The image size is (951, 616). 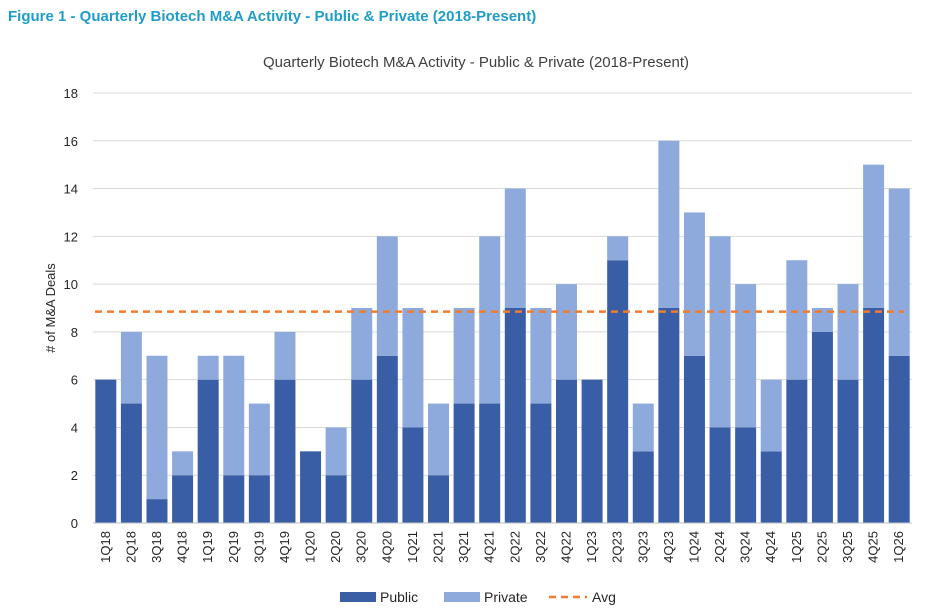 I want to click on y-axis: 0 2 4 6 8 10 12 14 16 18, so click(x=71, y=308).